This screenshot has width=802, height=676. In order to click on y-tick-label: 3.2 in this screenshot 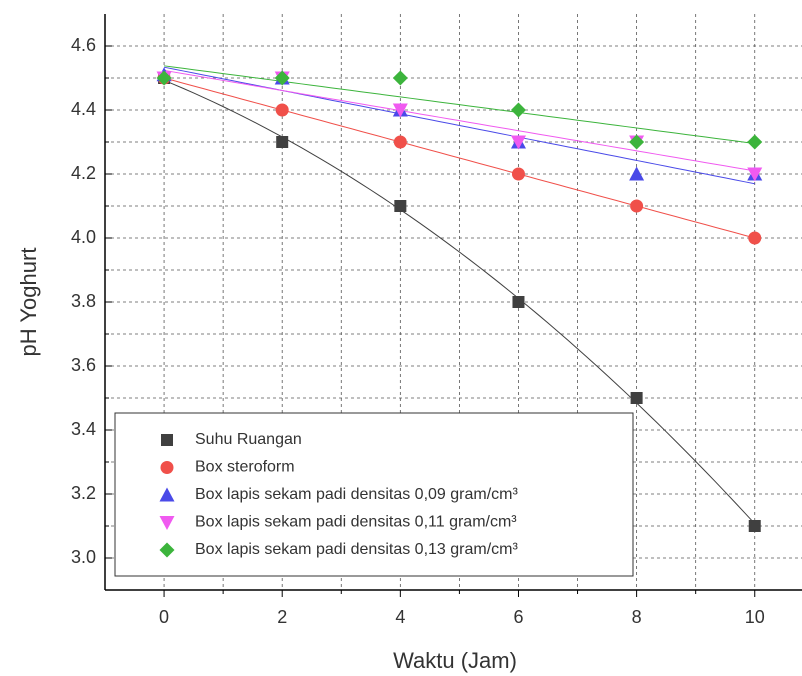, I will do `click(83, 493)`.